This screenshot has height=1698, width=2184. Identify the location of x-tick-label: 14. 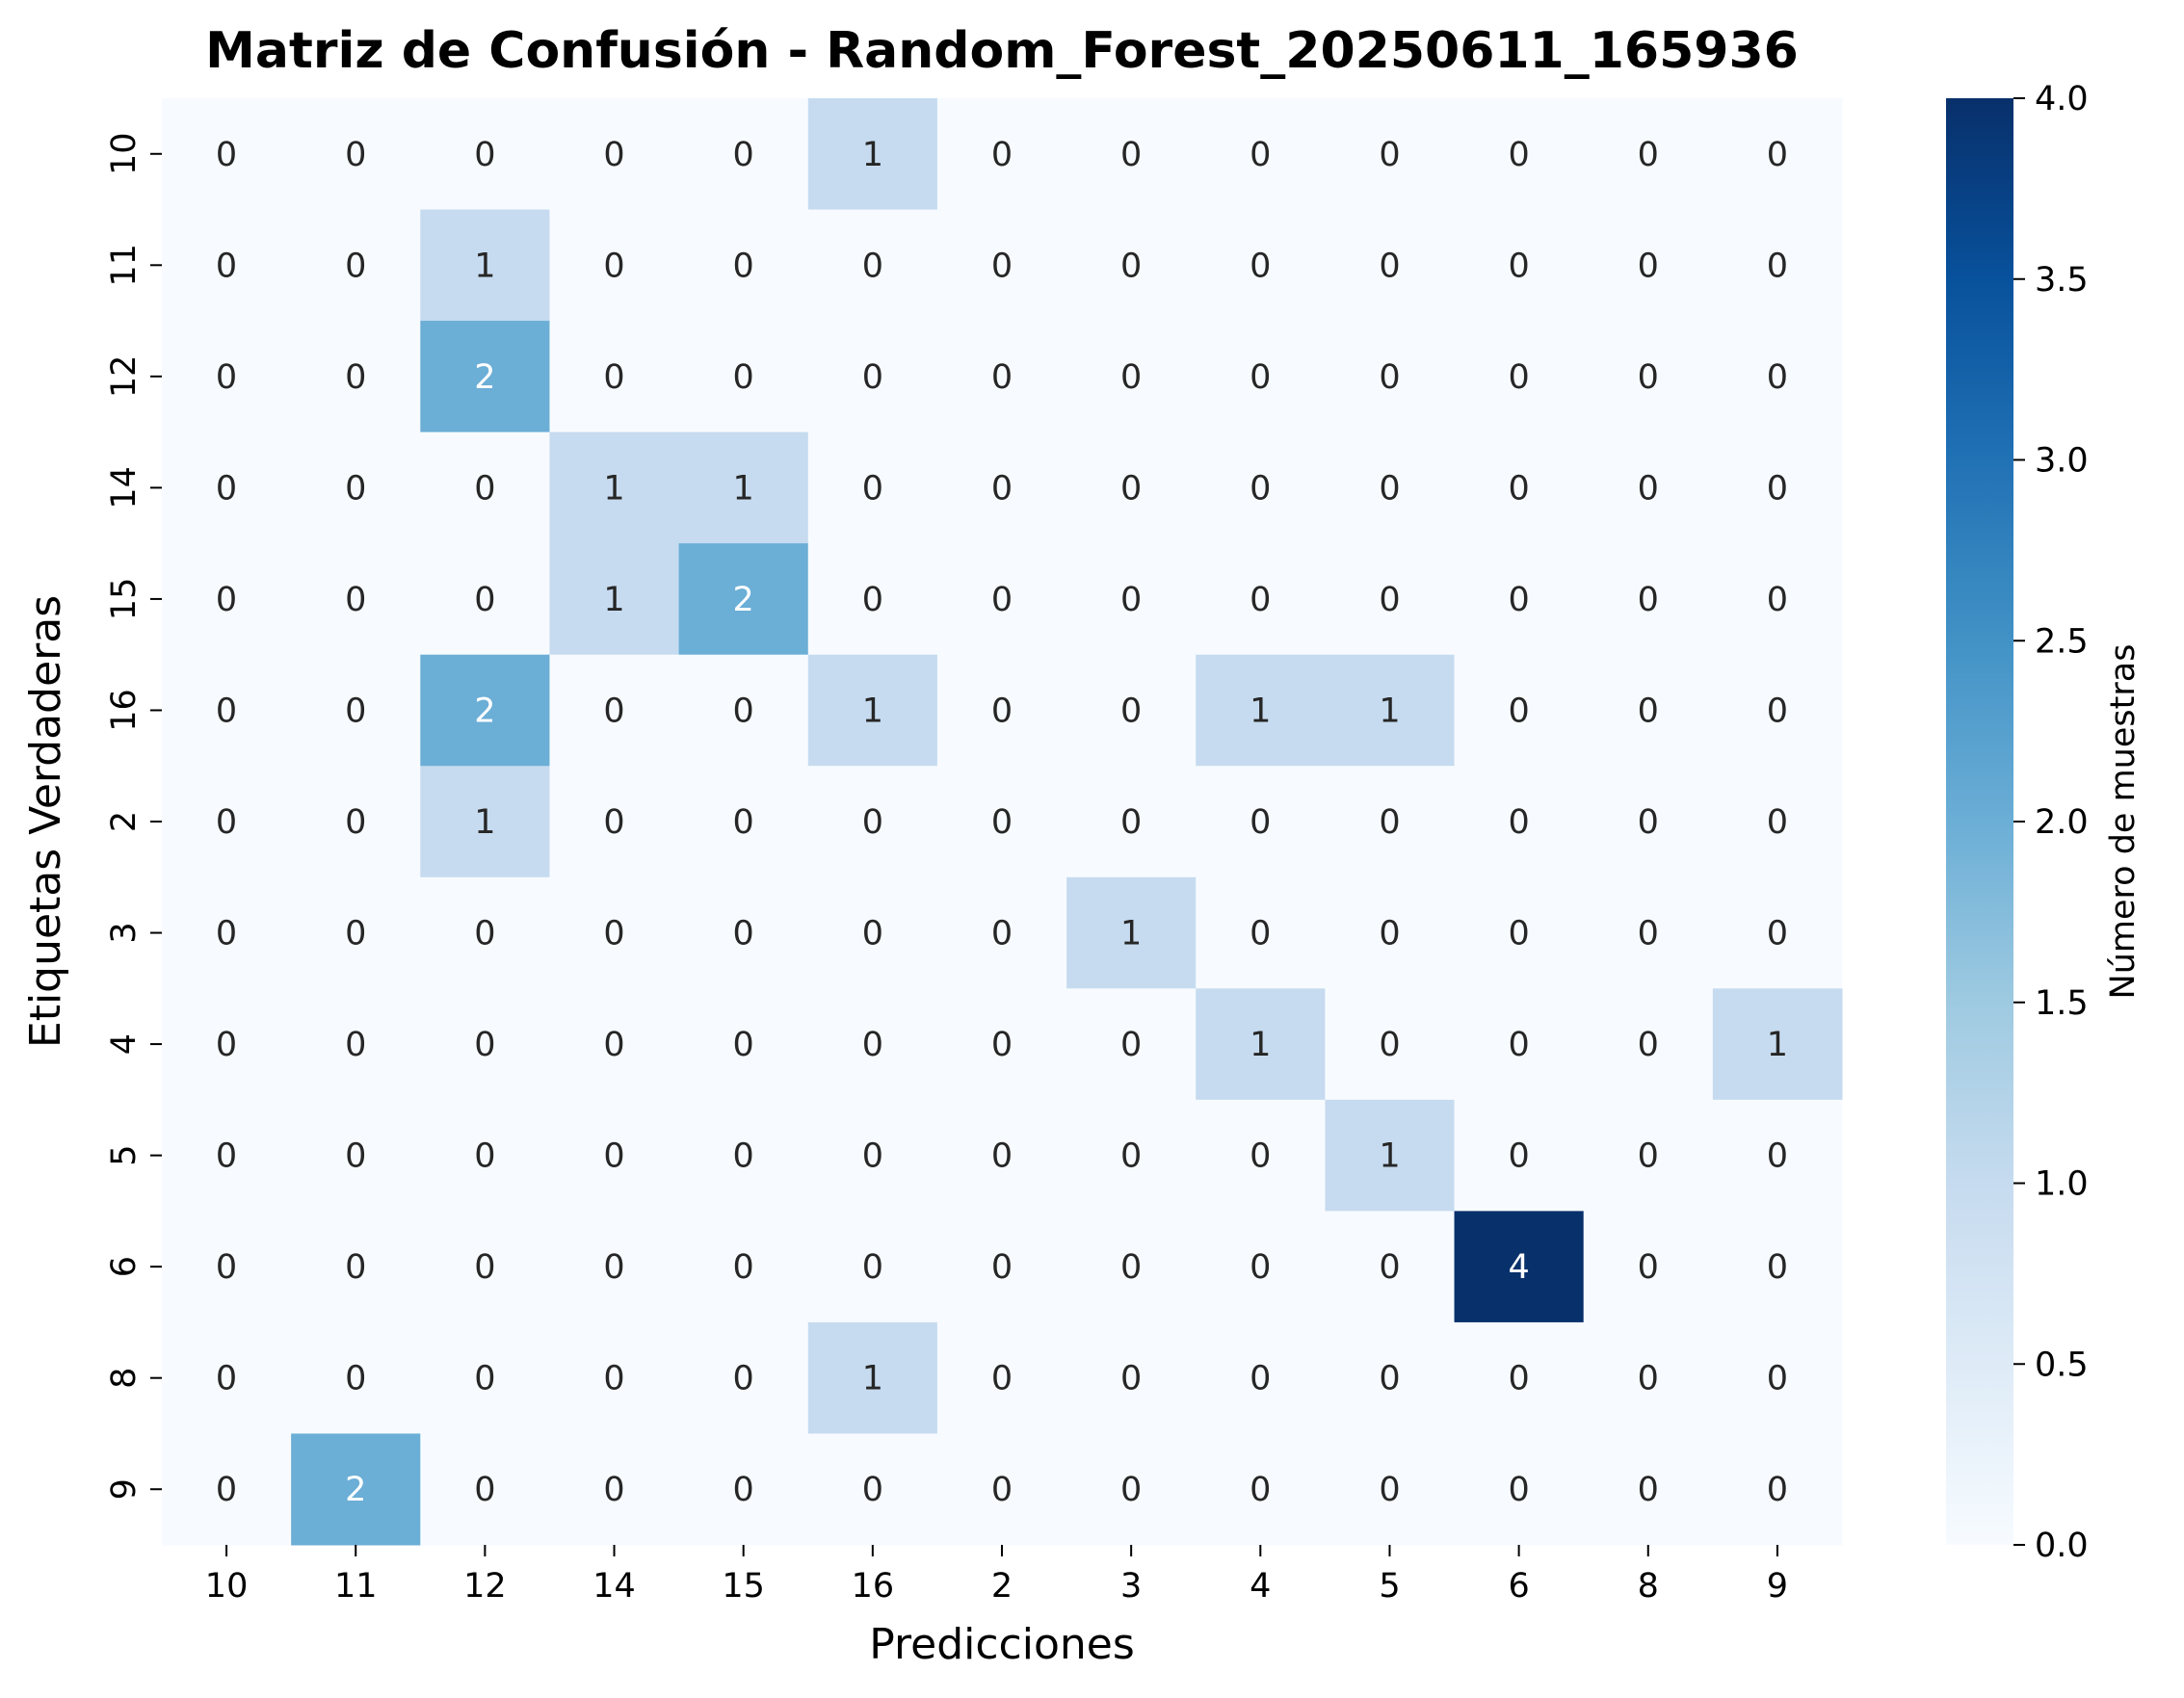
(614, 1587).